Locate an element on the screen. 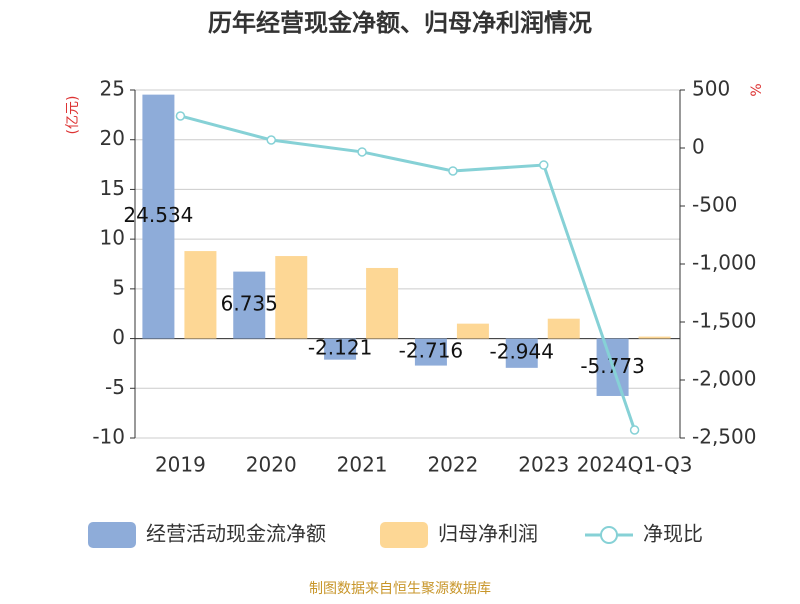  data-label: -2.716 is located at coordinates (431, 351).